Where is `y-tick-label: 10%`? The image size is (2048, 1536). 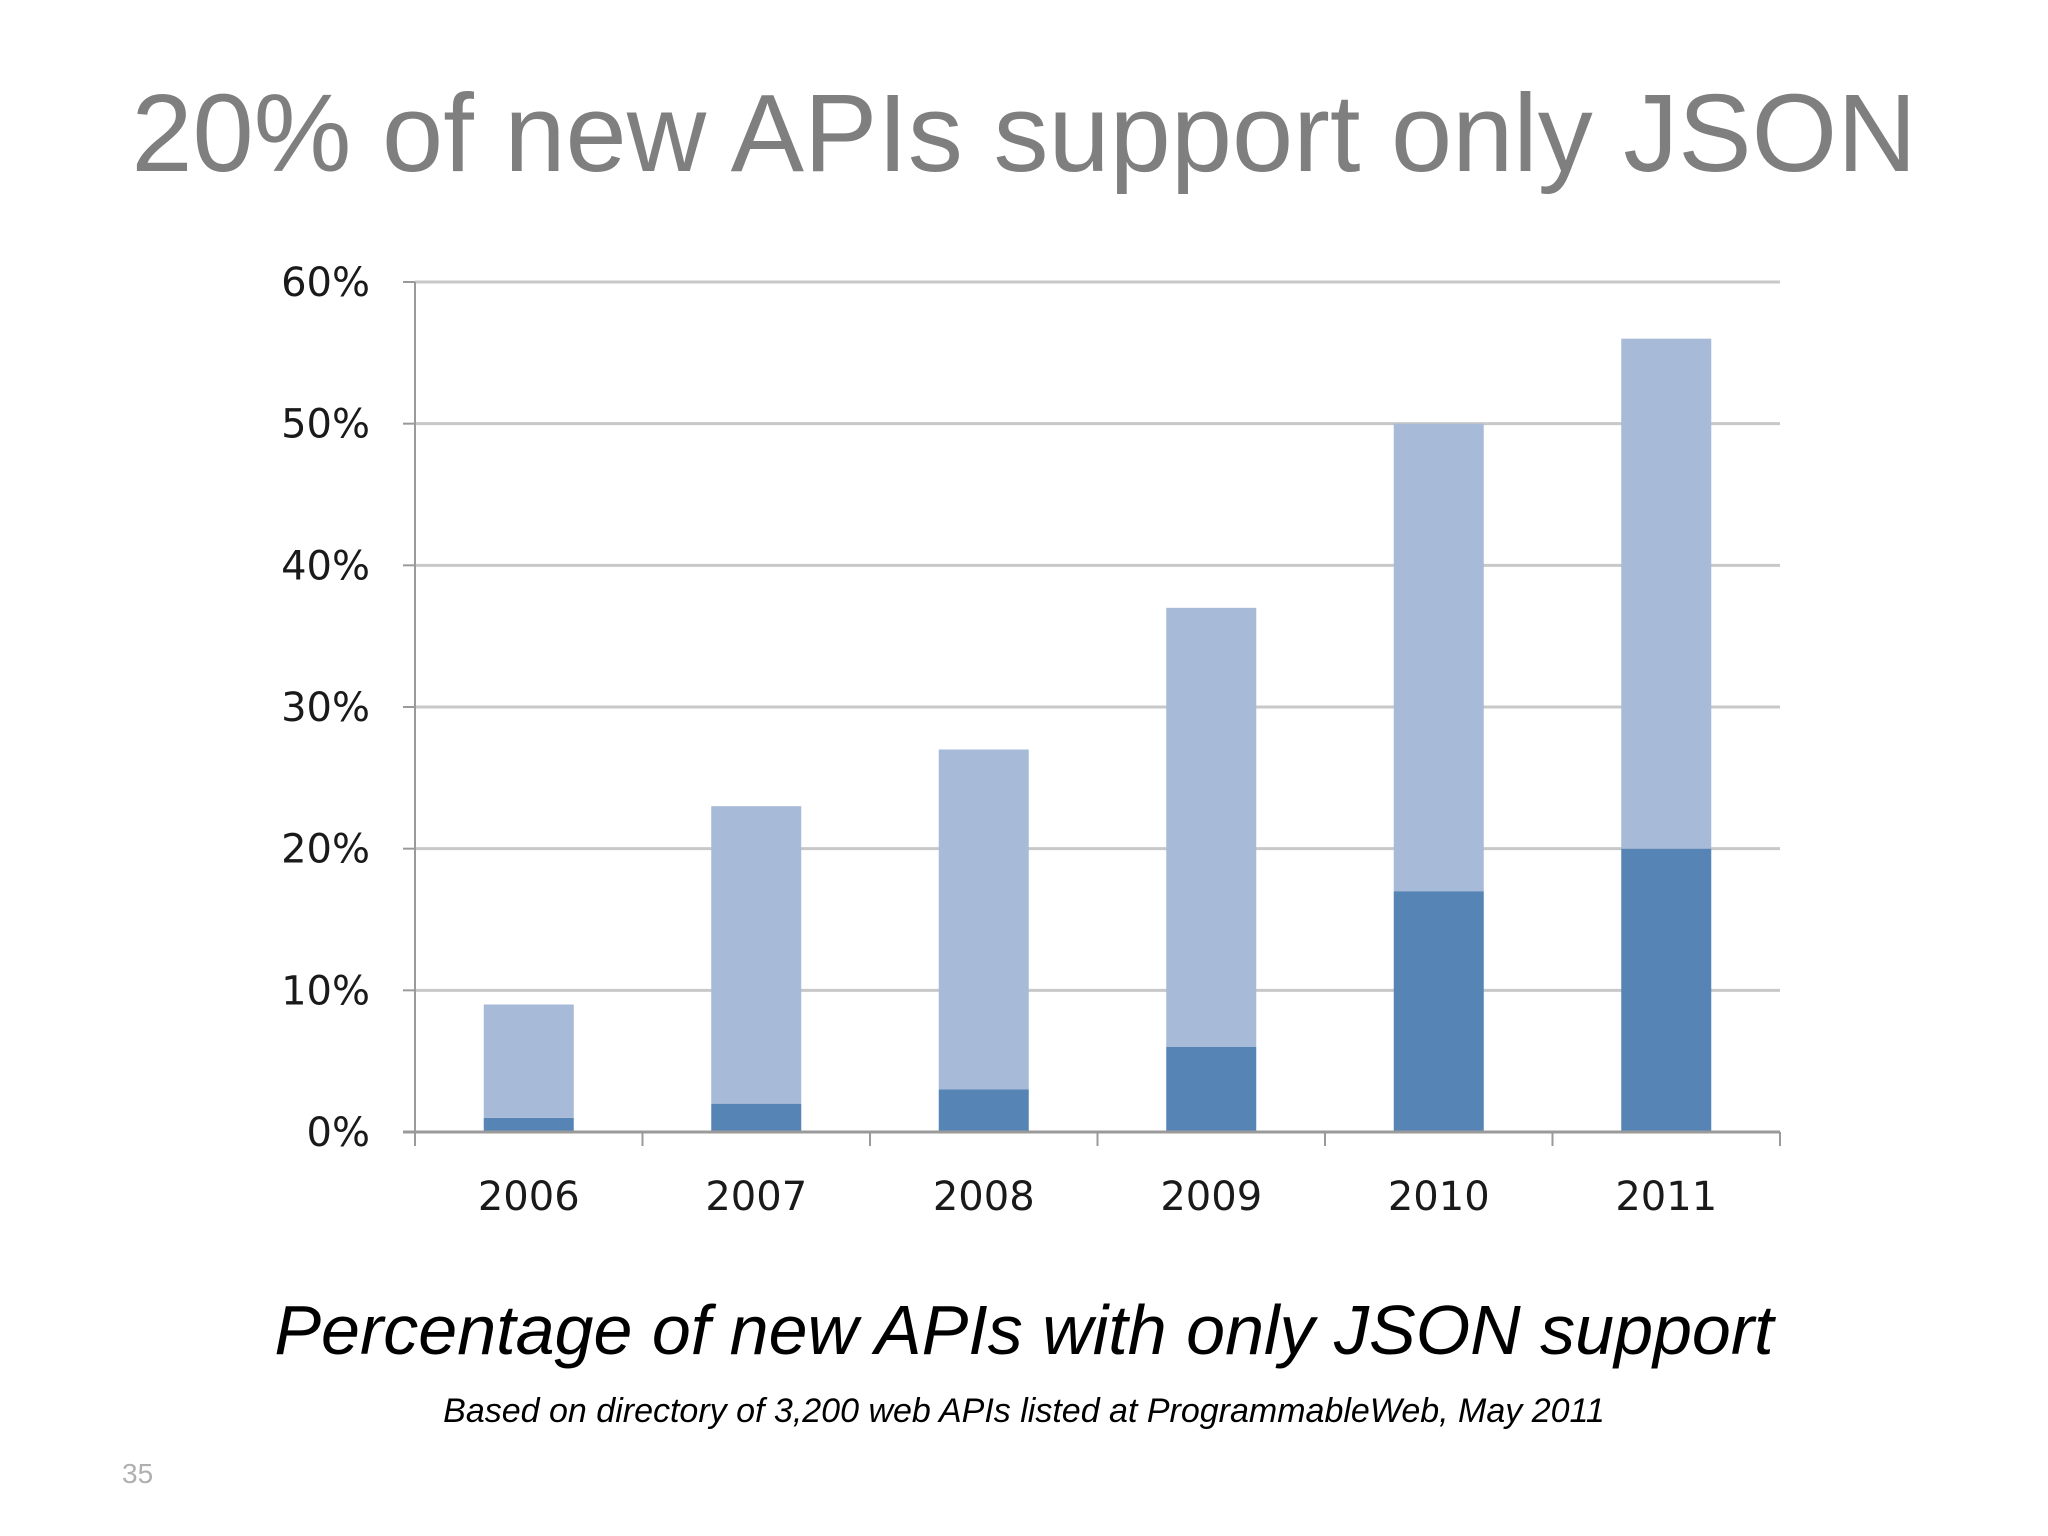 y-tick-label: 10% is located at coordinates (325, 991).